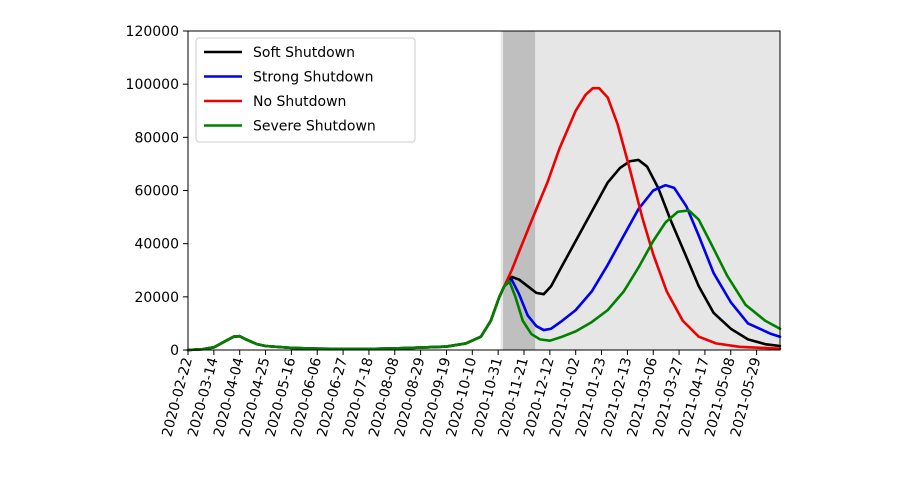 Image resolution: width=900 pixels, height=480 pixels. I want to click on legend-label: Soft Shutdown, so click(304, 53).